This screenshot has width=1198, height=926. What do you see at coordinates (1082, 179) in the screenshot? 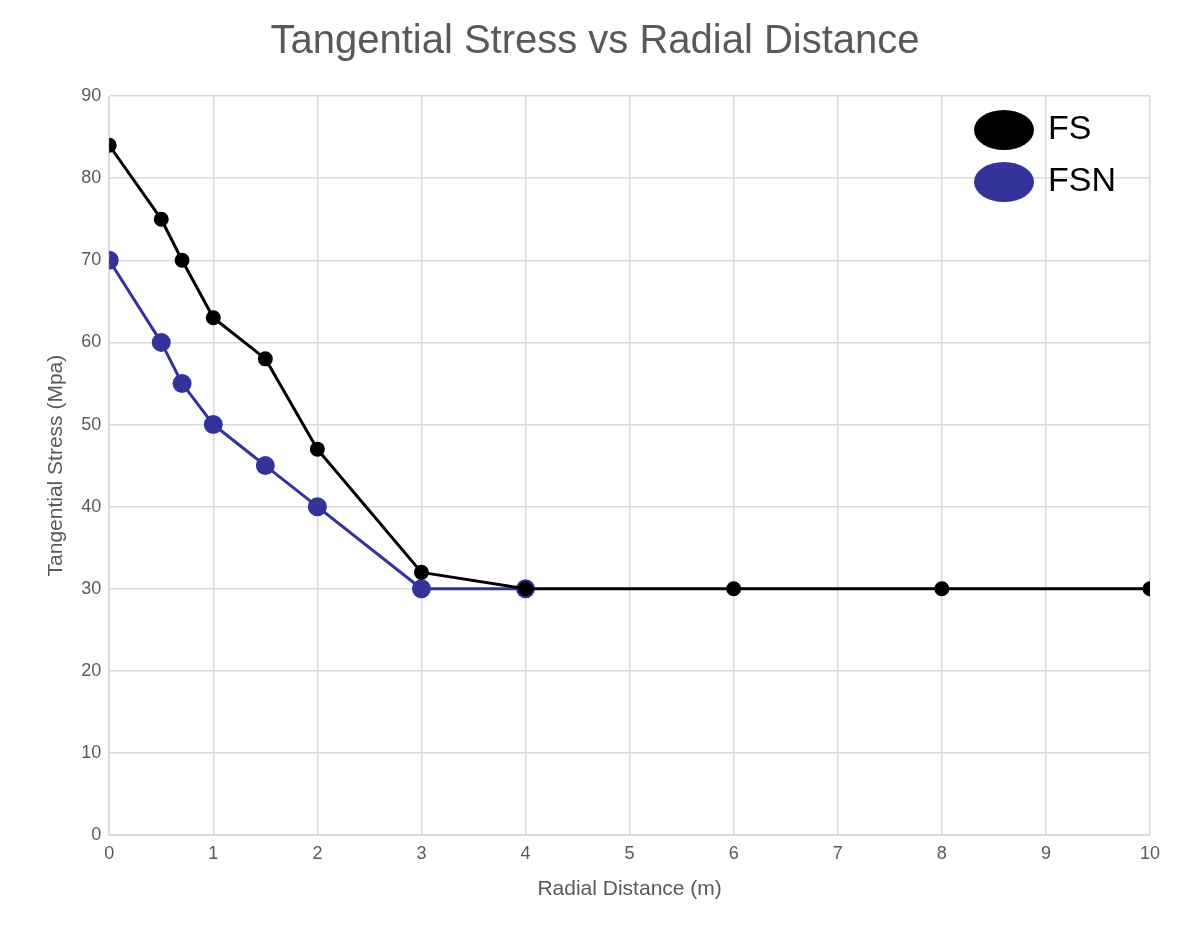
I see `legend-label: FSN` at bounding box center [1082, 179].